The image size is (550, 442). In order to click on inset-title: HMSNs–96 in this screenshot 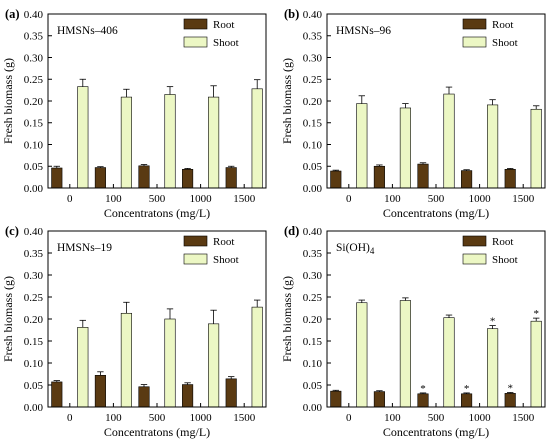, I will do `click(363, 31)`.